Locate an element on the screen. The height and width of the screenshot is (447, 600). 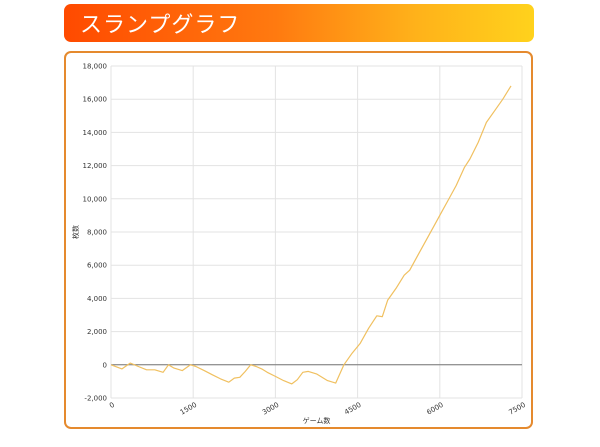
y-axis-title: 枚数 is located at coordinates (75, 232).